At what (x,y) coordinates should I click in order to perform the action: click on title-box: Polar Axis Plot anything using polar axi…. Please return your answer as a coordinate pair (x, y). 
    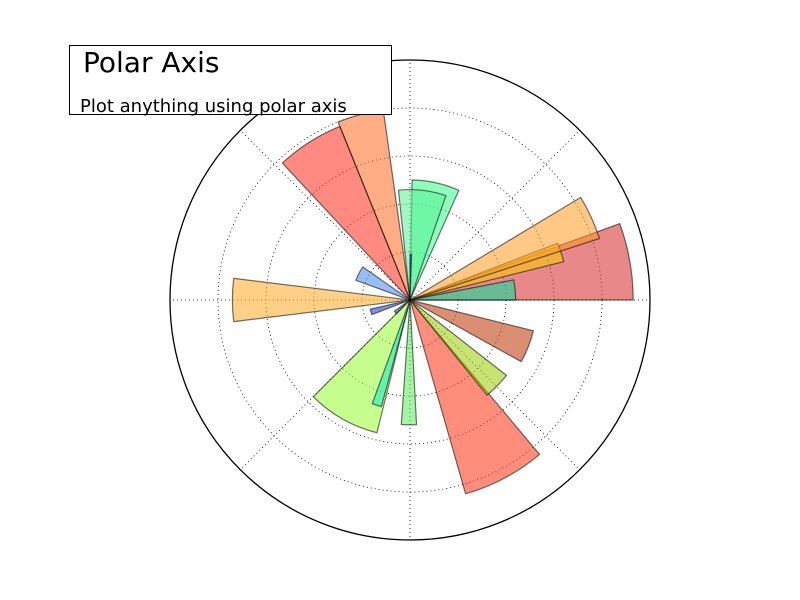
    Looking at the image, I should click on (230, 81).